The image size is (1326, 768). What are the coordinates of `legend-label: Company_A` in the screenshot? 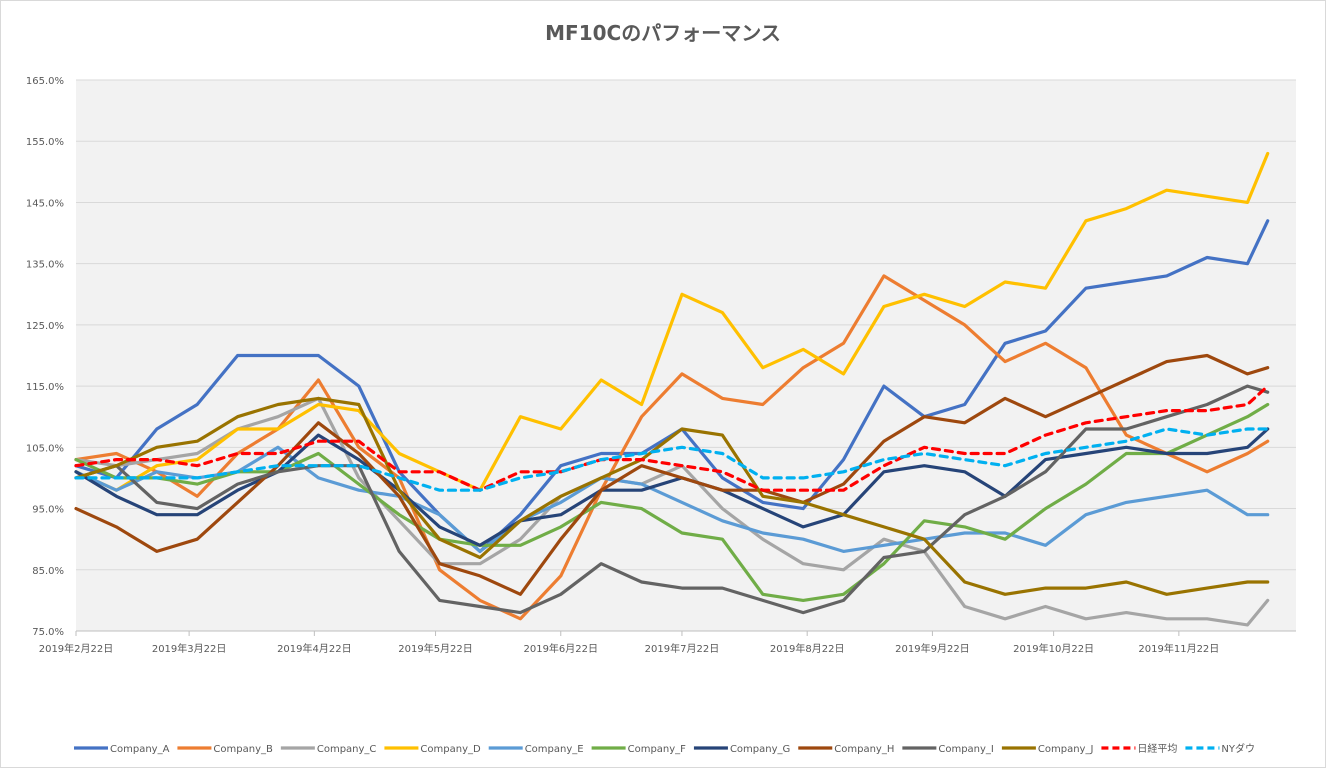 It's located at (140, 749).